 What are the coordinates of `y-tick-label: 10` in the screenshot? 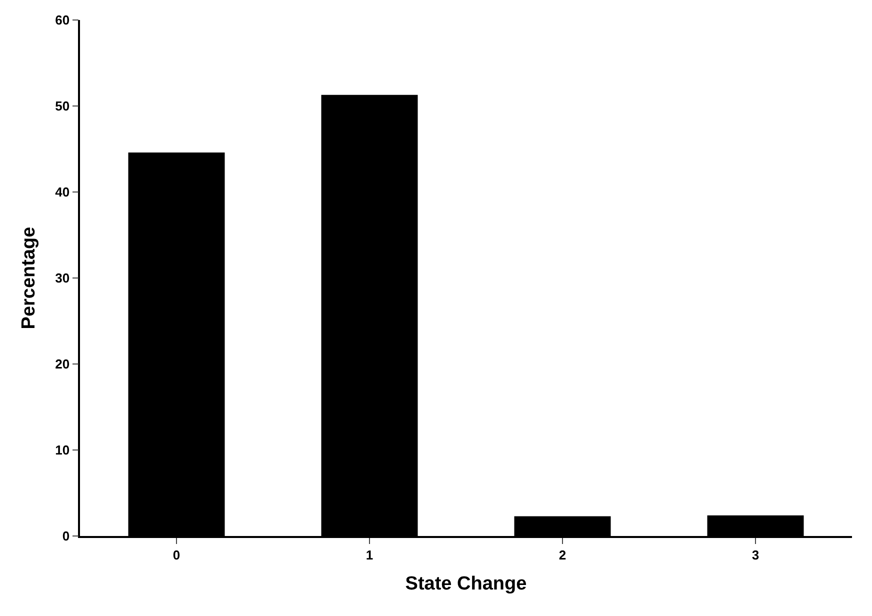 It's located at (62, 450).